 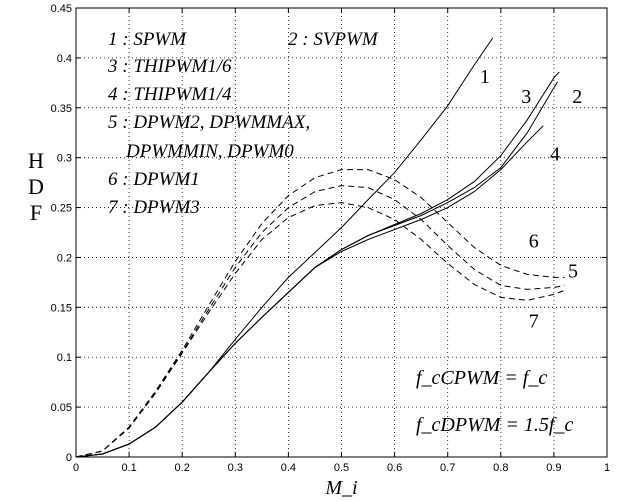 I want to click on legend-entry: DPWMMIN, DPWM0, so click(x=209, y=151).